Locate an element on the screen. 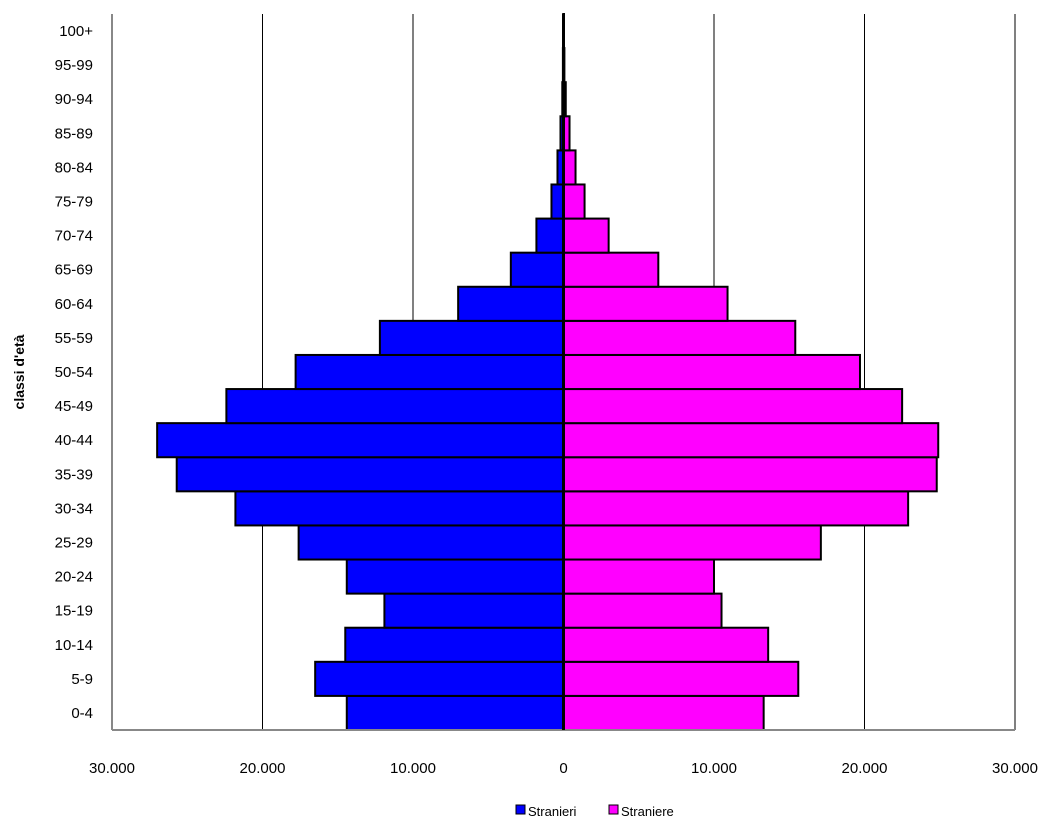  y-tick-label: 100+ is located at coordinates (76, 31).